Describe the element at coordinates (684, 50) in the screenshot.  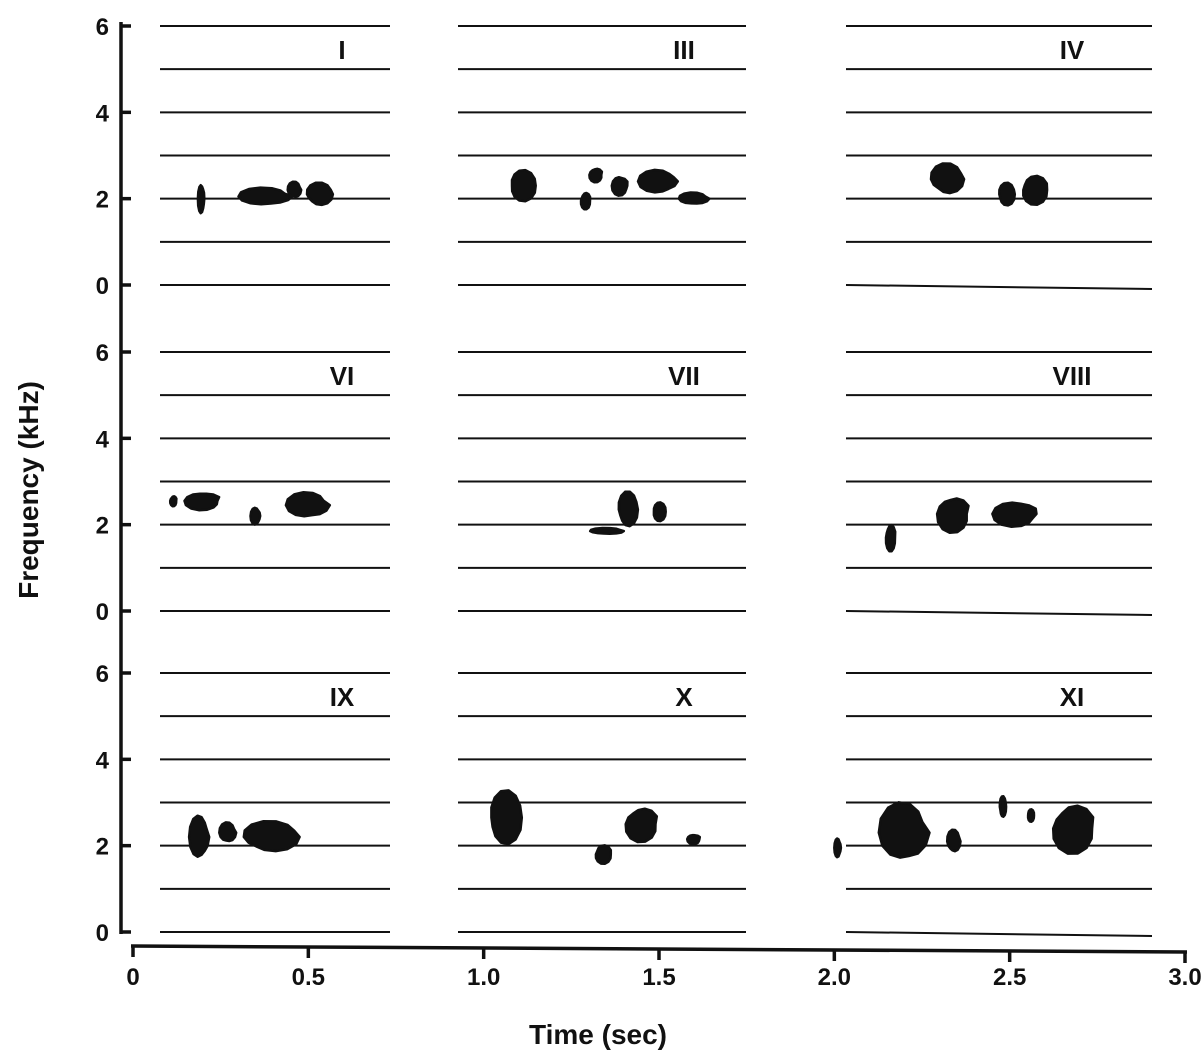
I see `panel-label: III` at that location.